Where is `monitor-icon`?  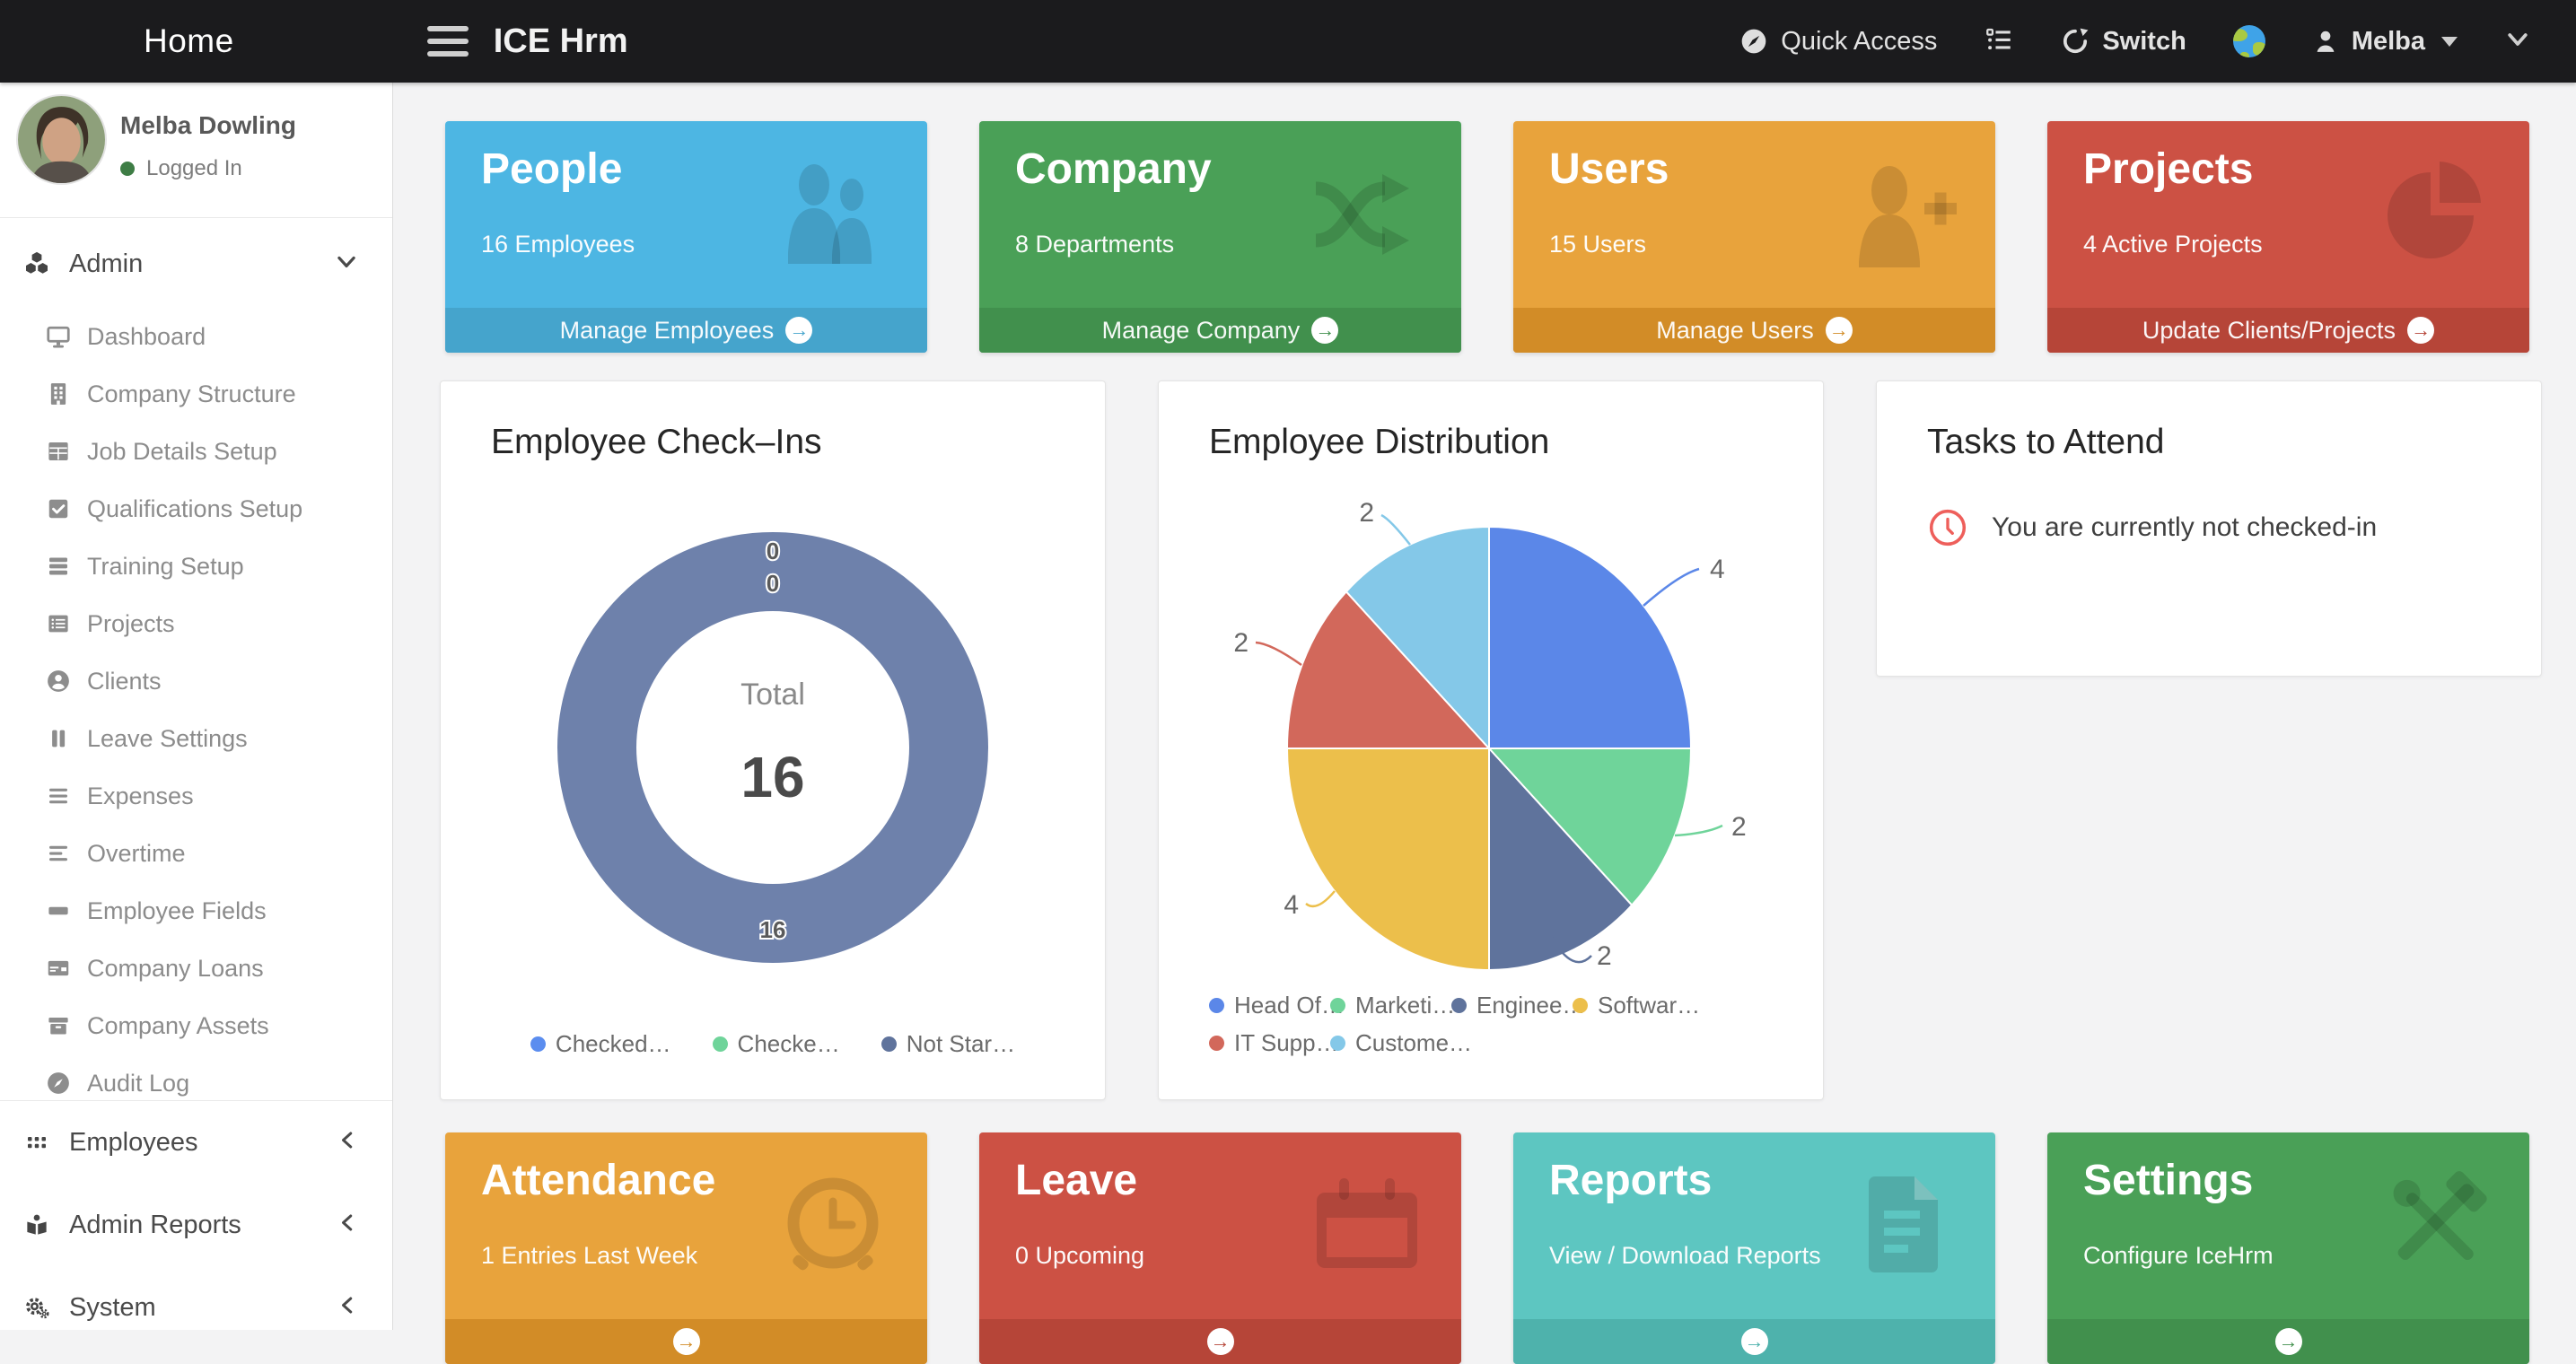
monitor-icon is located at coordinates (58, 336).